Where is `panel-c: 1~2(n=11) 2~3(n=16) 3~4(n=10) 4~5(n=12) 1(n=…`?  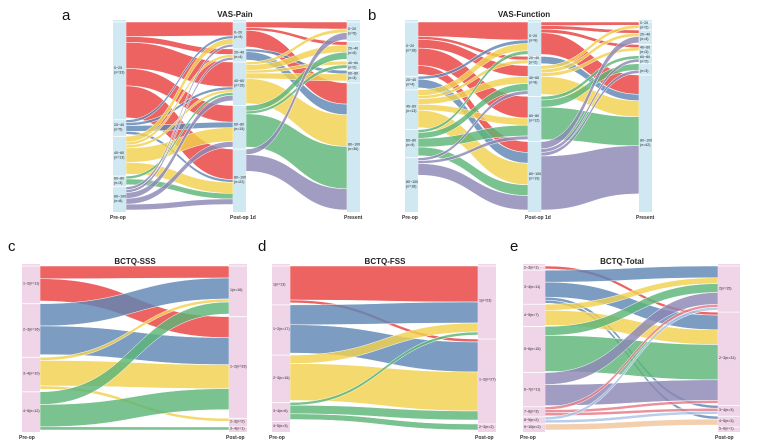
panel-c: 1~2(n=11) 2~3(n=16) 3~4(n=10) 4~5(n=12) 1(n=… is located at coordinates (127, 339).